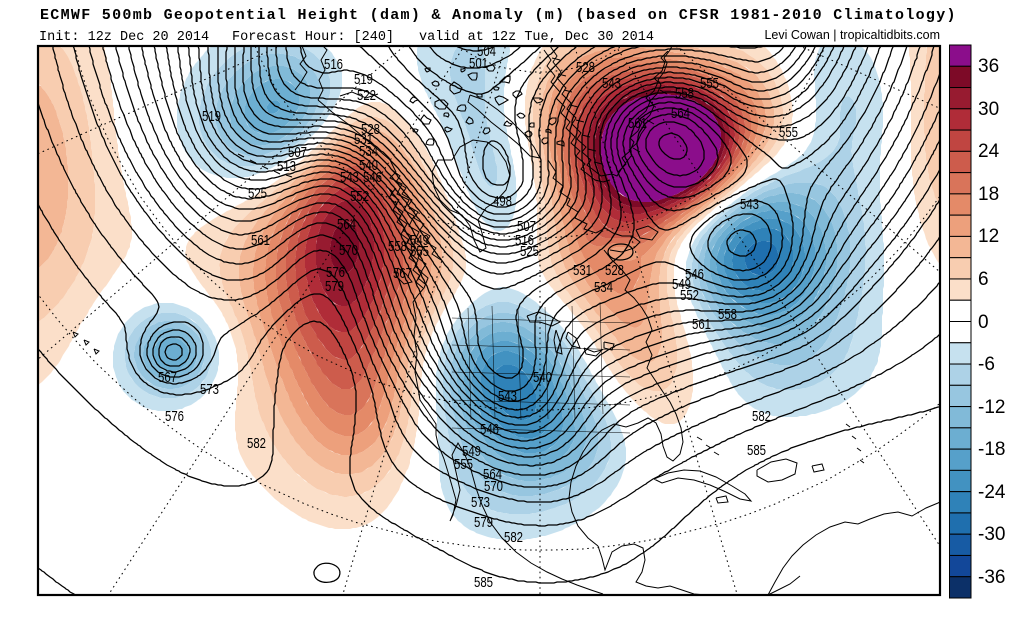 This screenshot has height=627, width=1024. I want to click on svg-text: 6, so click(983, 279).